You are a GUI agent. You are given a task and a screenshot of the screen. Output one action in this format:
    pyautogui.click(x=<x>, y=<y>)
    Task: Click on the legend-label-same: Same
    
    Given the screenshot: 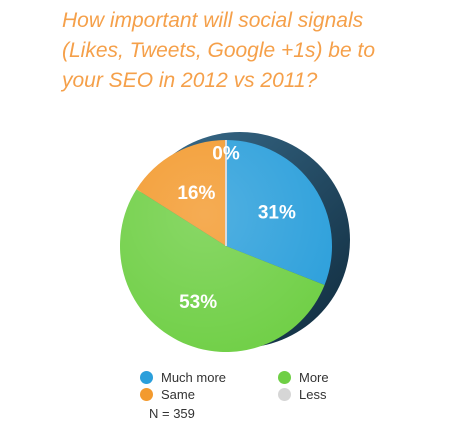 What is the action you would take?
    pyautogui.click(x=178, y=394)
    